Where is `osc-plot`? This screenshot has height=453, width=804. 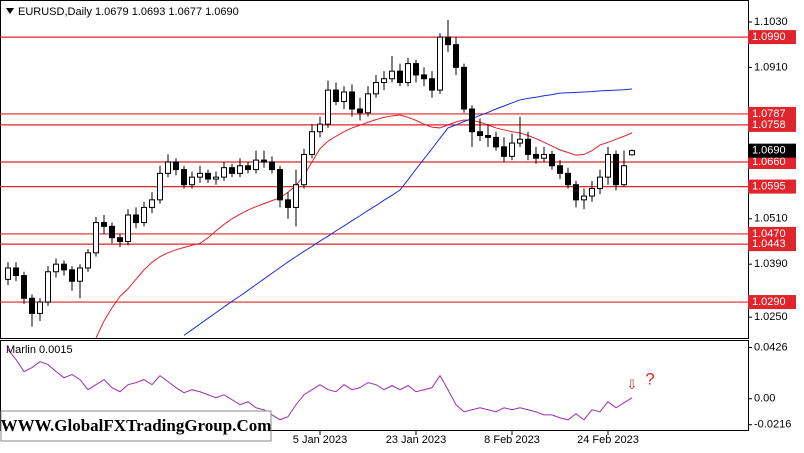
osc-plot is located at coordinates (320, 385).